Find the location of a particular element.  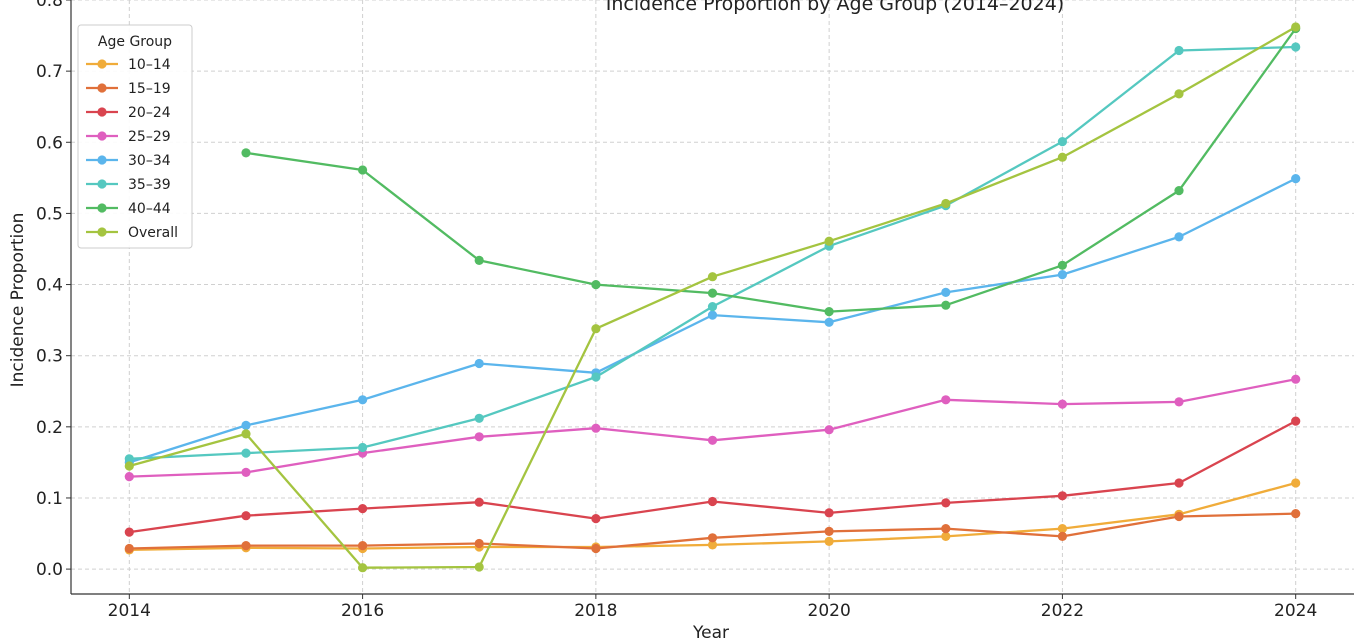

legend-entry-10-14: 10–14 is located at coordinates (128, 65).